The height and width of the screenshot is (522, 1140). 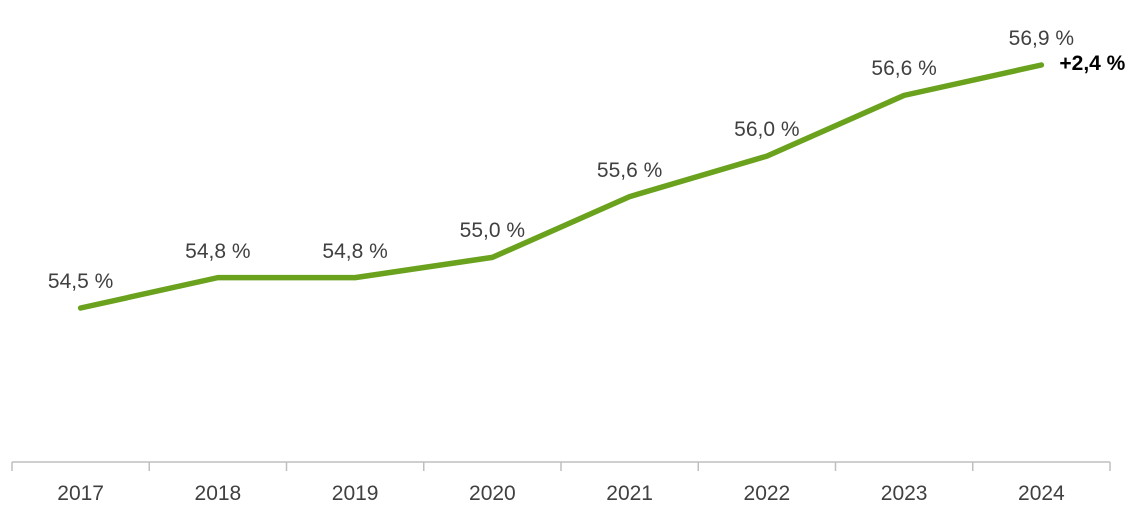 I want to click on value-label-2019: 54,8 %, so click(x=355, y=251).